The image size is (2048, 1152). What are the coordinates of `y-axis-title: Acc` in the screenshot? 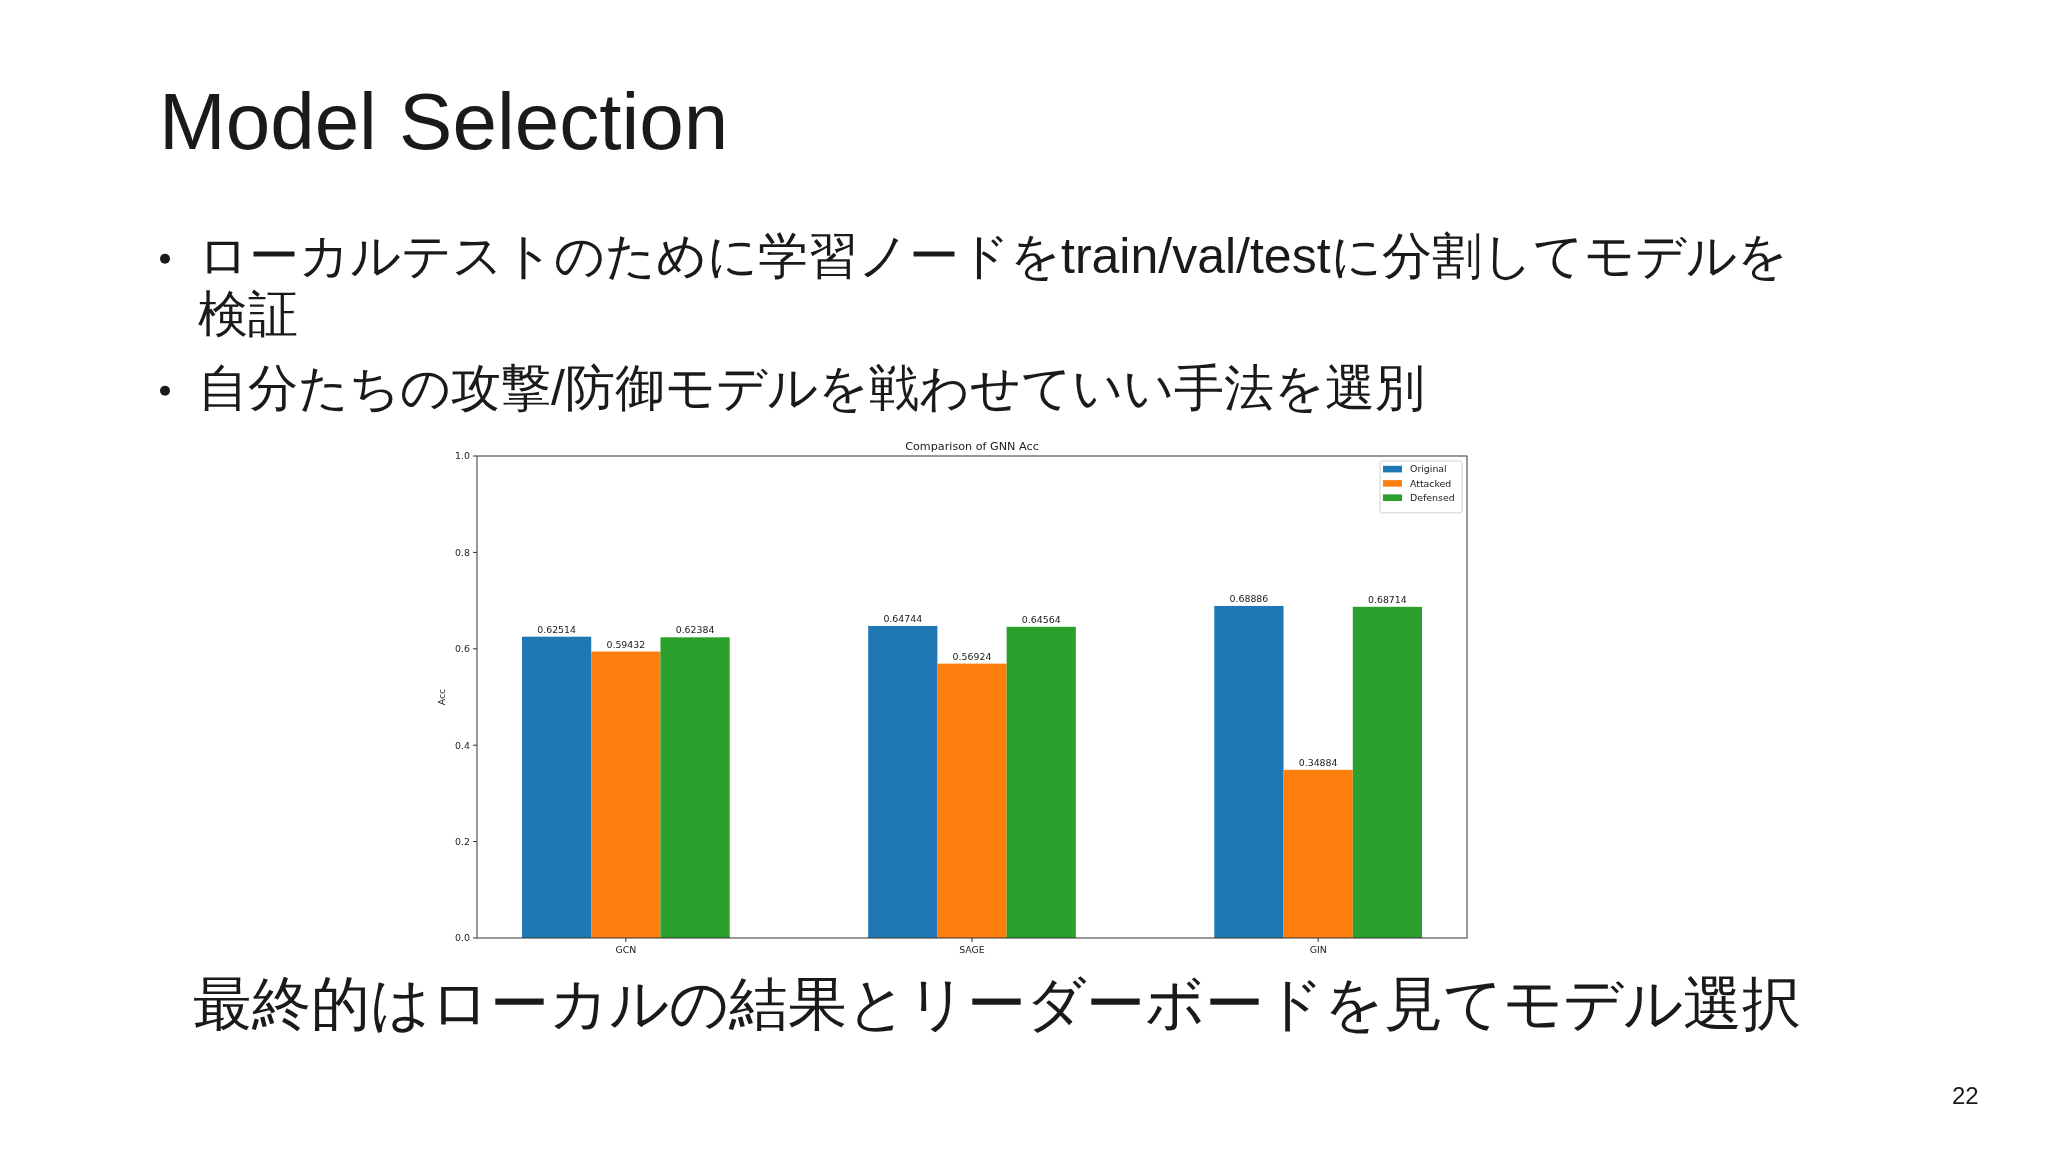 It's located at (441, 697).